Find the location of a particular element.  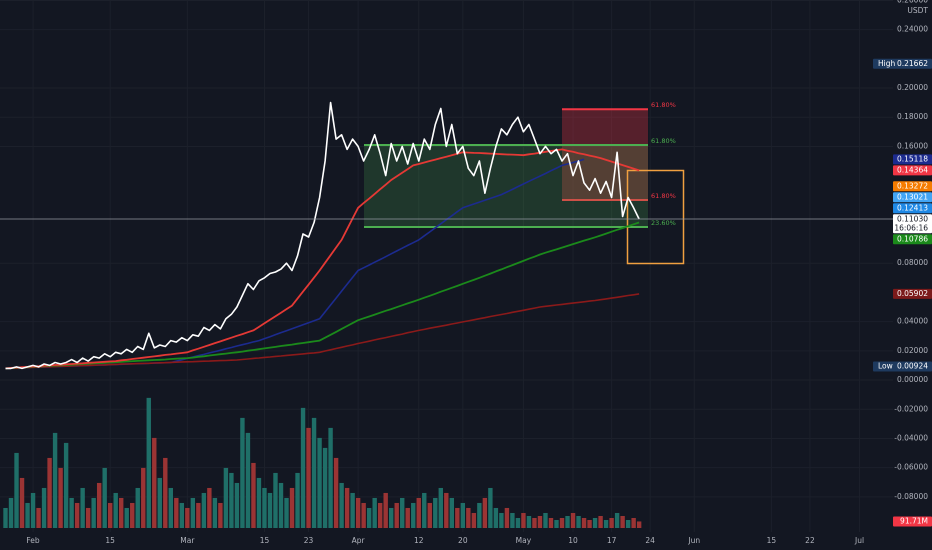

fib-zone is located at coordinates (506, 186).